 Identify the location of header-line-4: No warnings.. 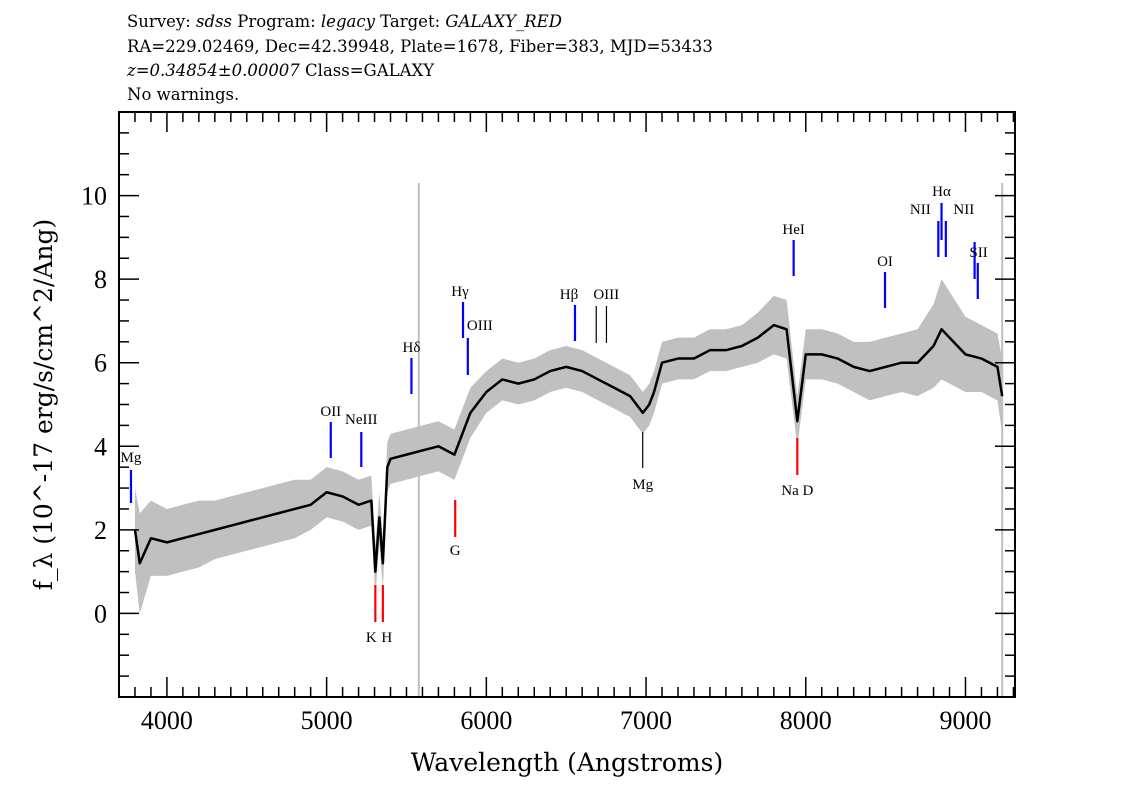
(183, 94).